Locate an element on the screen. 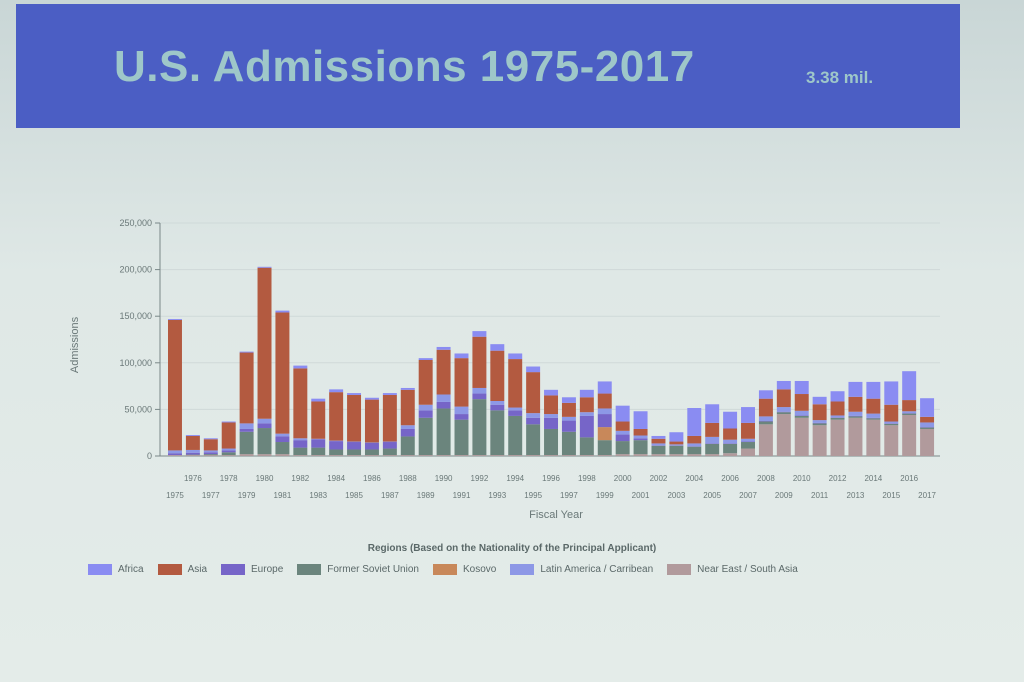  x-tick-label: 2005 is located at coordinates (712, 495).